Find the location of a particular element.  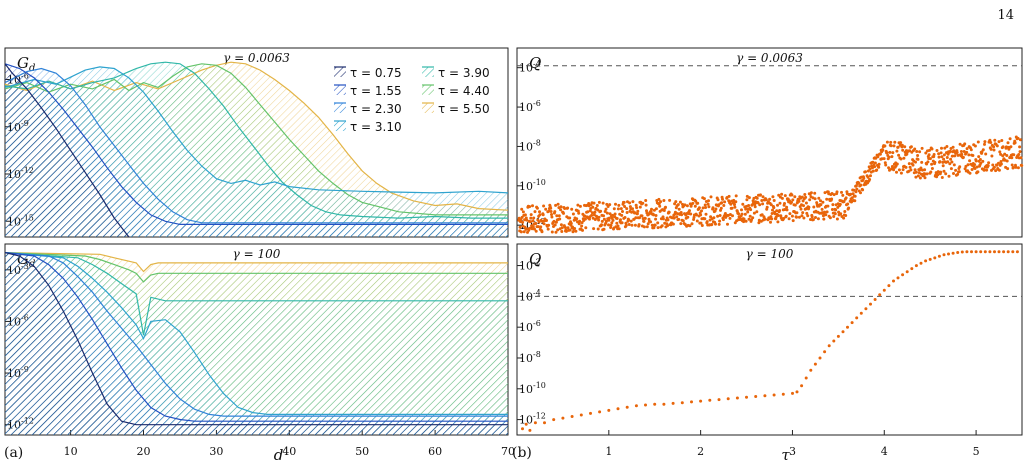

y-tick-label: 10-12 is located at coordinates (532, 419).